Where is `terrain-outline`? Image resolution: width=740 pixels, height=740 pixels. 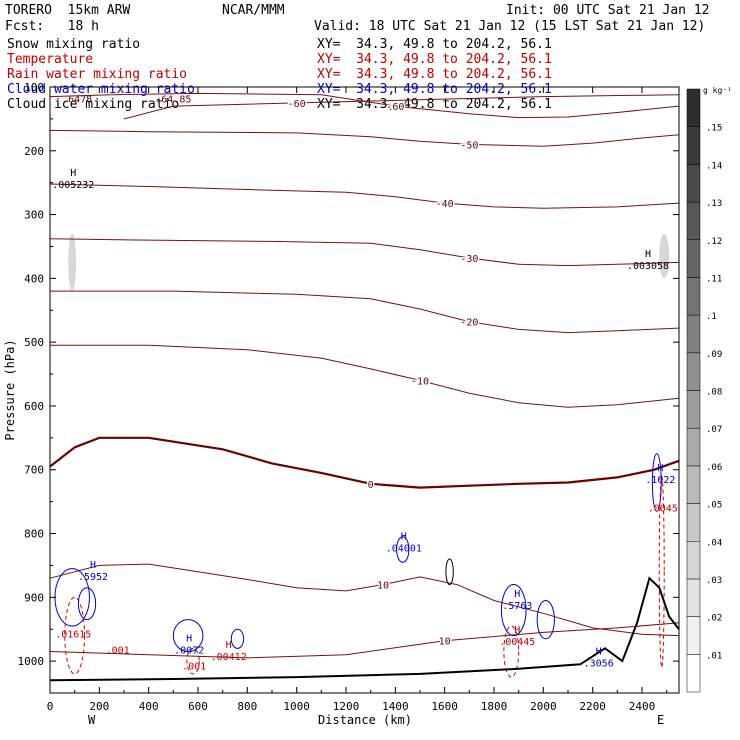 terrain-outline is located at coordinates (364, 629).